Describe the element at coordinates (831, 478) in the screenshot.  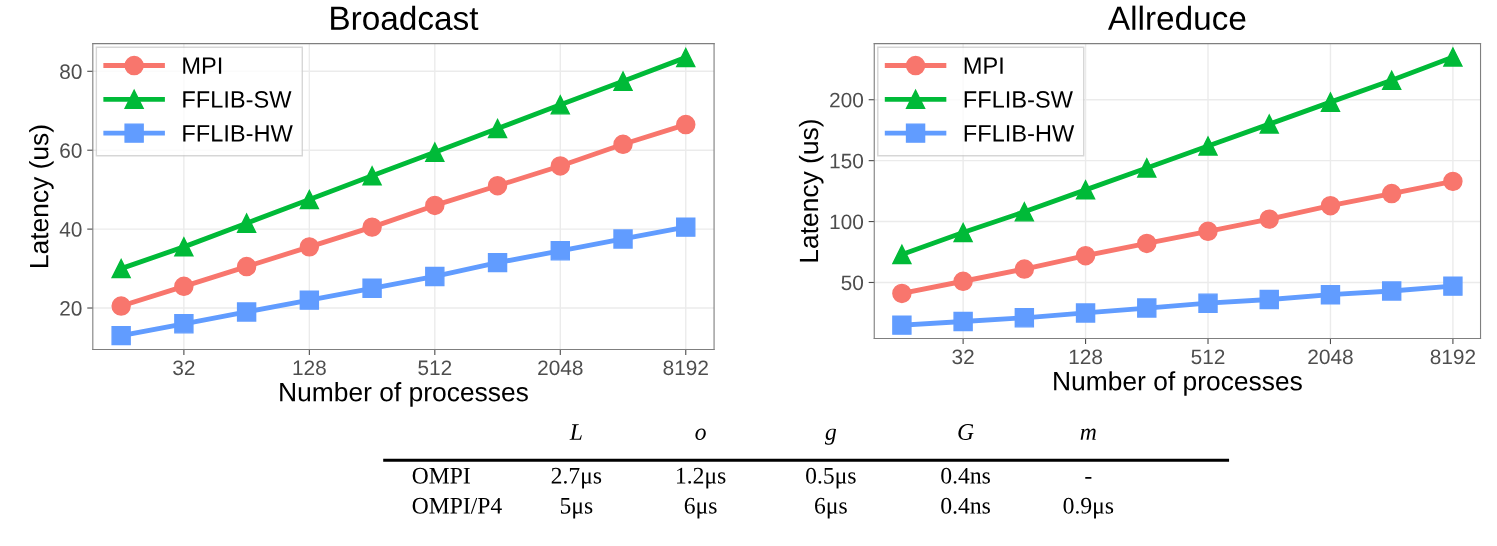
I see `text: 0.5μs` at that location.